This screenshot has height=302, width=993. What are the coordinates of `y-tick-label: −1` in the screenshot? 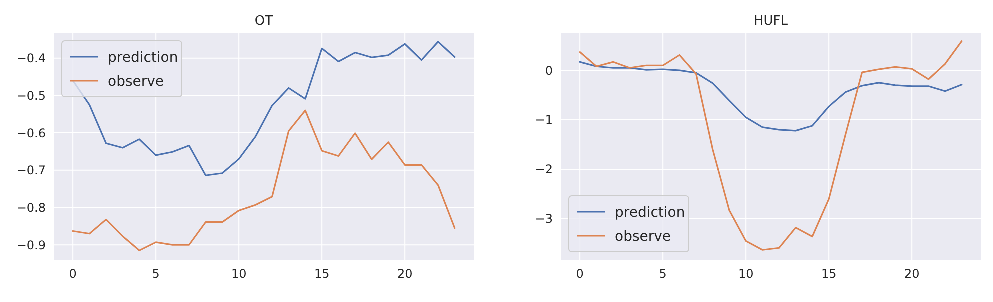 It's located at (544, 120).